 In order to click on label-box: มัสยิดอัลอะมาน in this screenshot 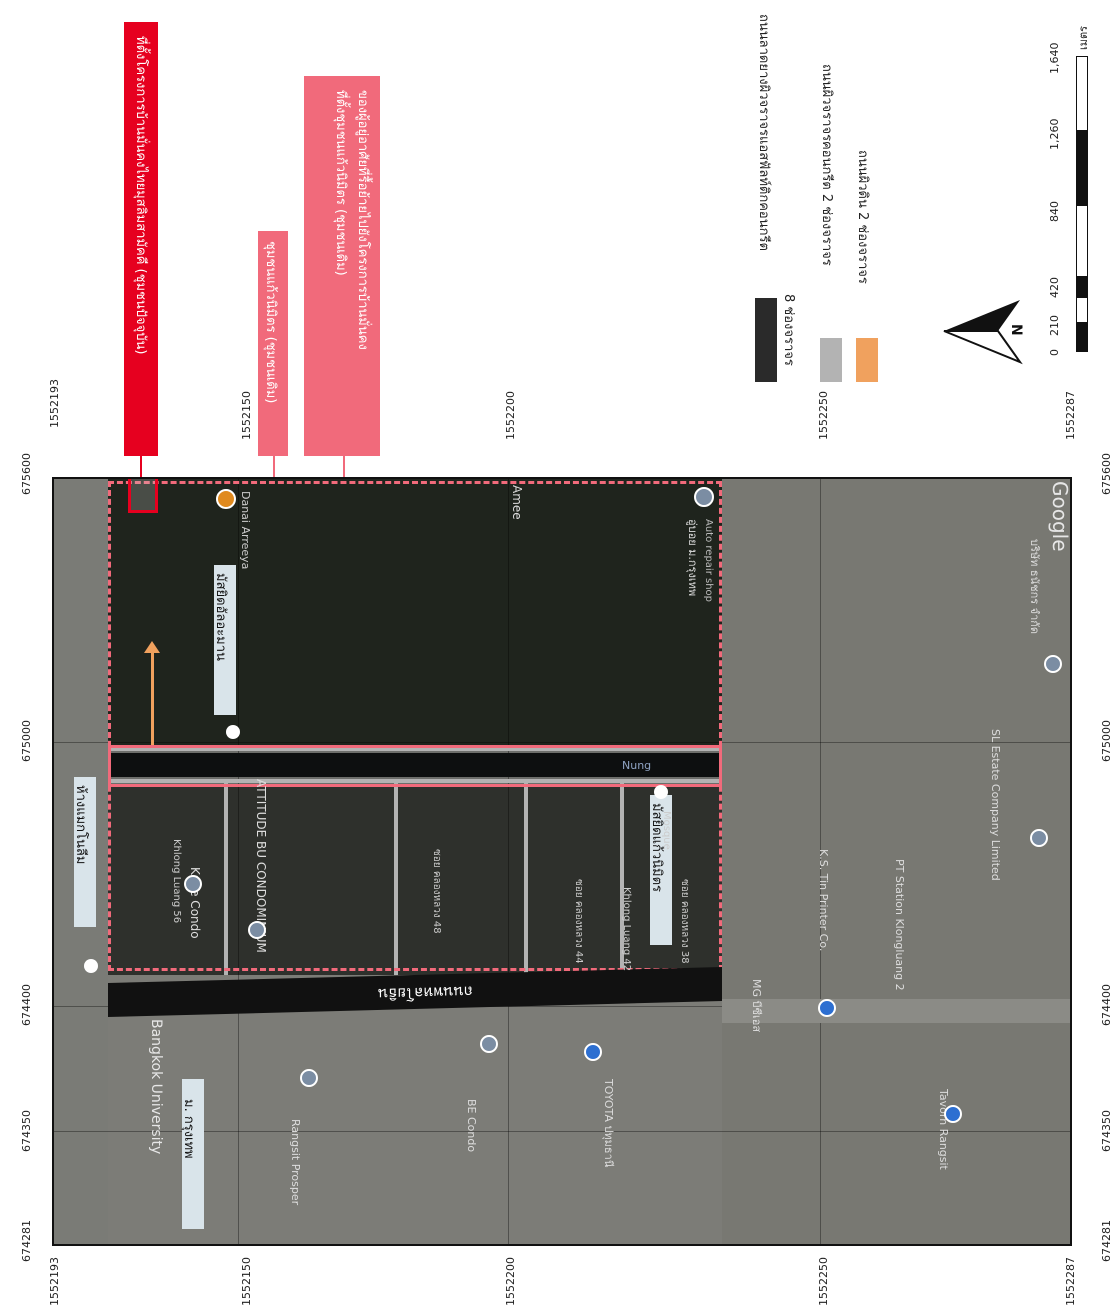, I will do `click(224, 640)`.